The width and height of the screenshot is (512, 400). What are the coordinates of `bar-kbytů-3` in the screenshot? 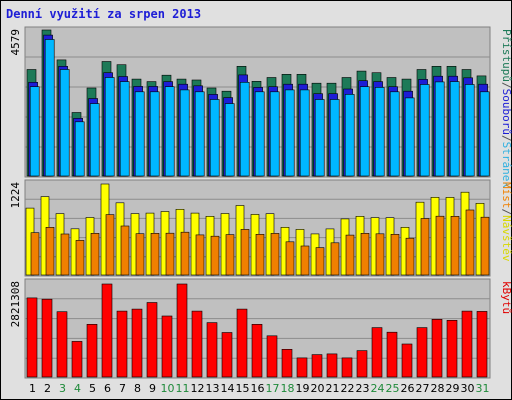 It's located at (62, 344).